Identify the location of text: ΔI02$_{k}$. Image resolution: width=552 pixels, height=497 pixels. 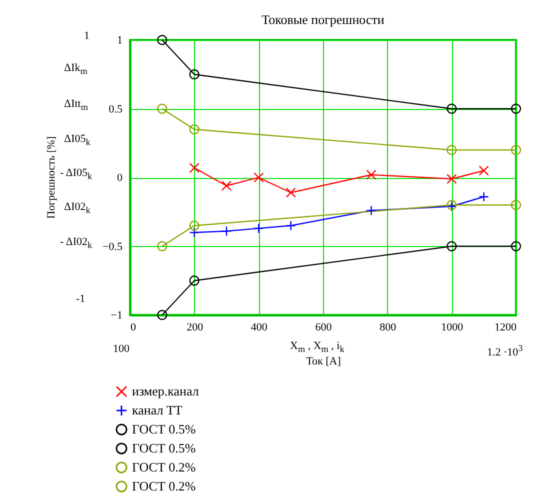
(77, 208).